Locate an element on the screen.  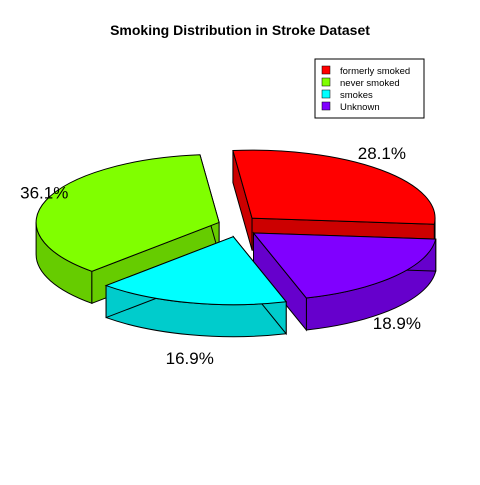
legend-box is located at coordinates (369, 88).